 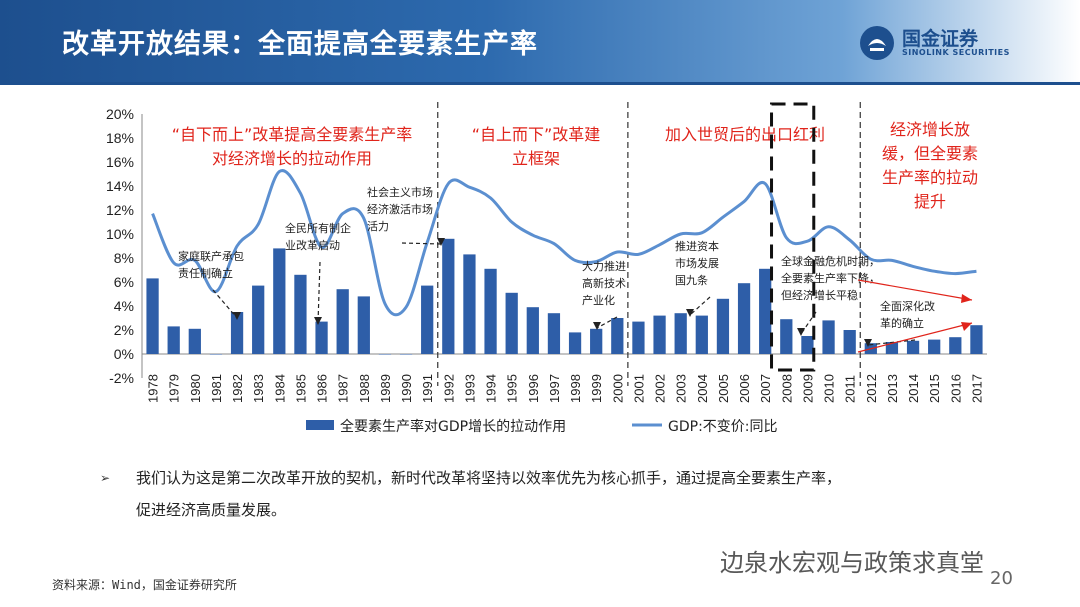 What do you see at coordinates (976, 339) in the screenshot?
I see `bar-2017` at bounding box center [976, 339].